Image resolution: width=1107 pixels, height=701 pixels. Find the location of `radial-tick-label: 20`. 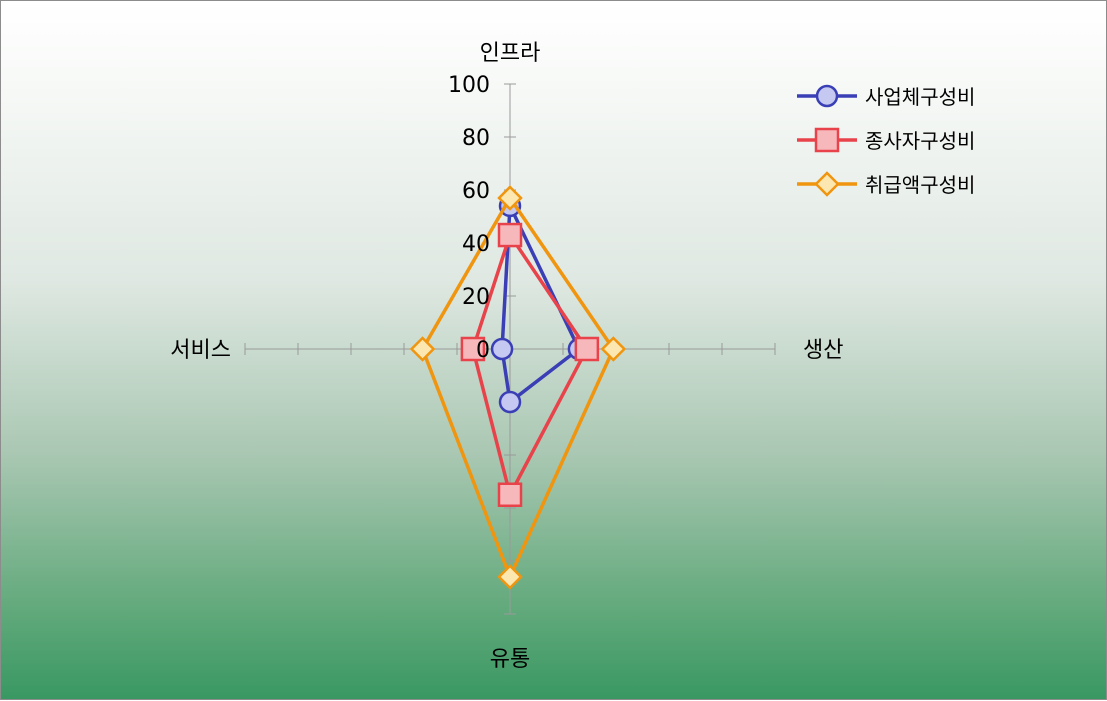

radial-tick-label: 20 is located at coordinates (476, 297).